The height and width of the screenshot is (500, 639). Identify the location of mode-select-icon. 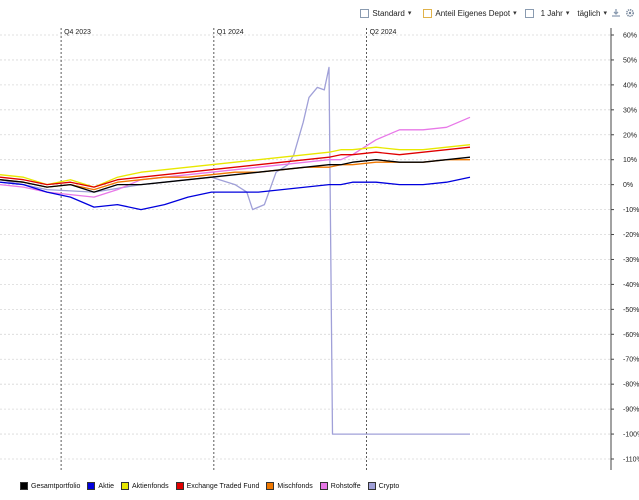
(428, 13).